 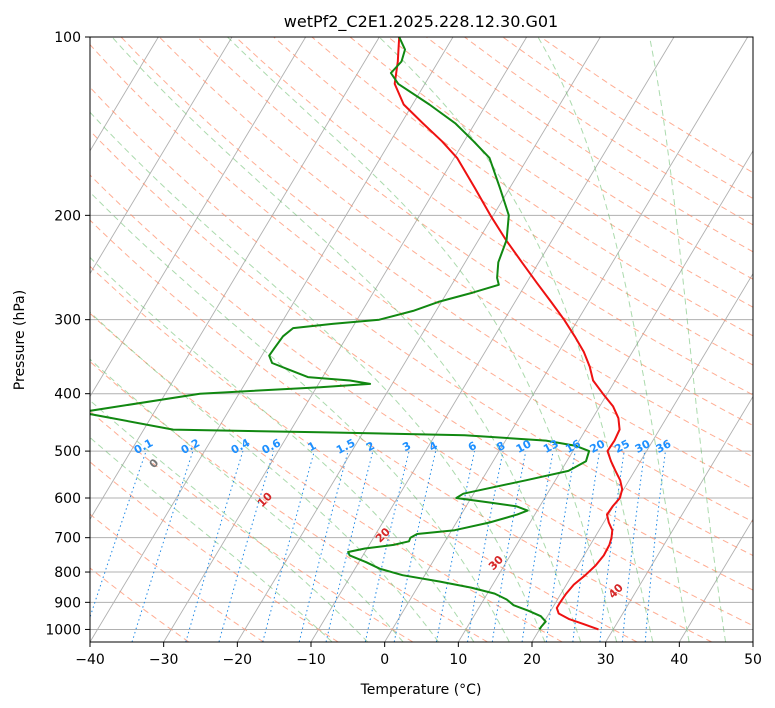 I want to click on x-tick-label: −40, so click(x=90, y=660).